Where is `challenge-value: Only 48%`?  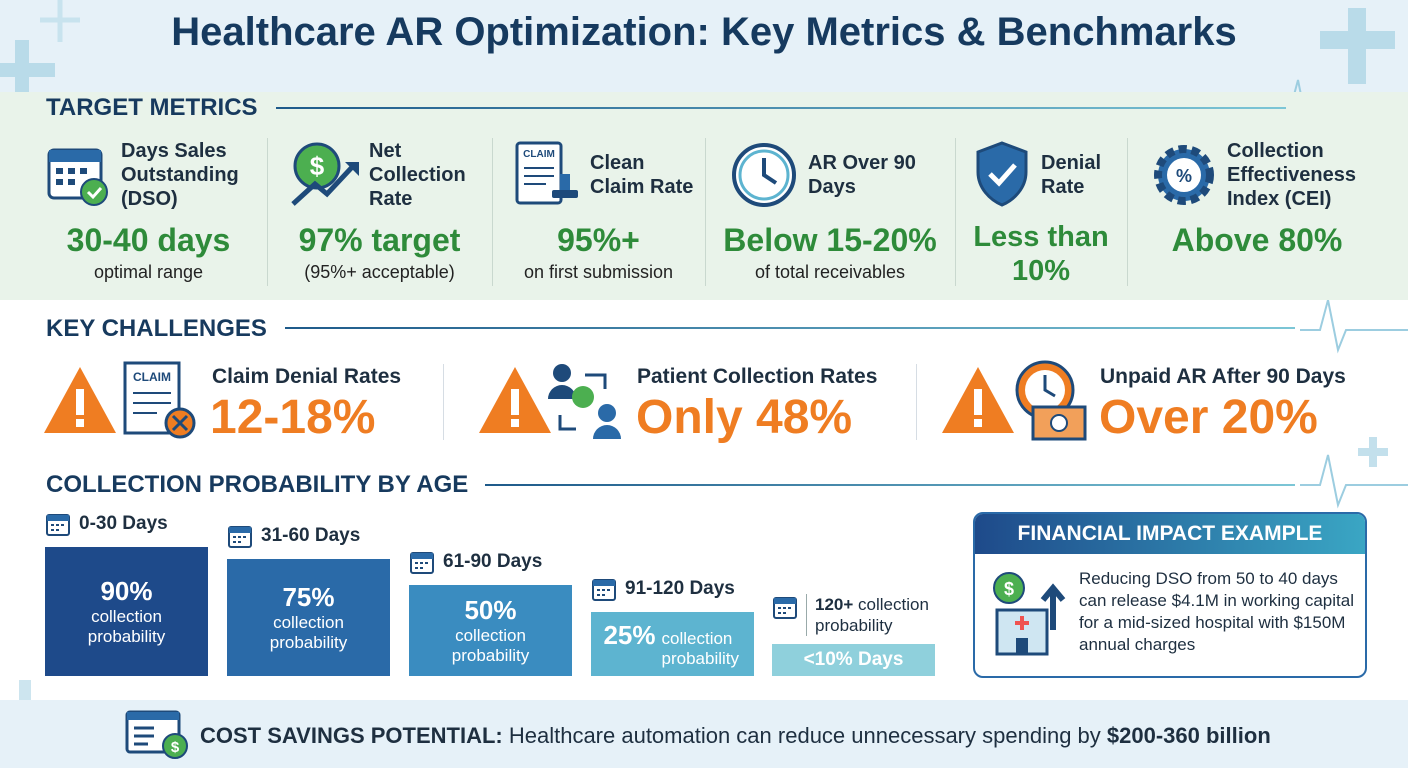
challenge-value: Only 48% is located at coordinates (744, 417).